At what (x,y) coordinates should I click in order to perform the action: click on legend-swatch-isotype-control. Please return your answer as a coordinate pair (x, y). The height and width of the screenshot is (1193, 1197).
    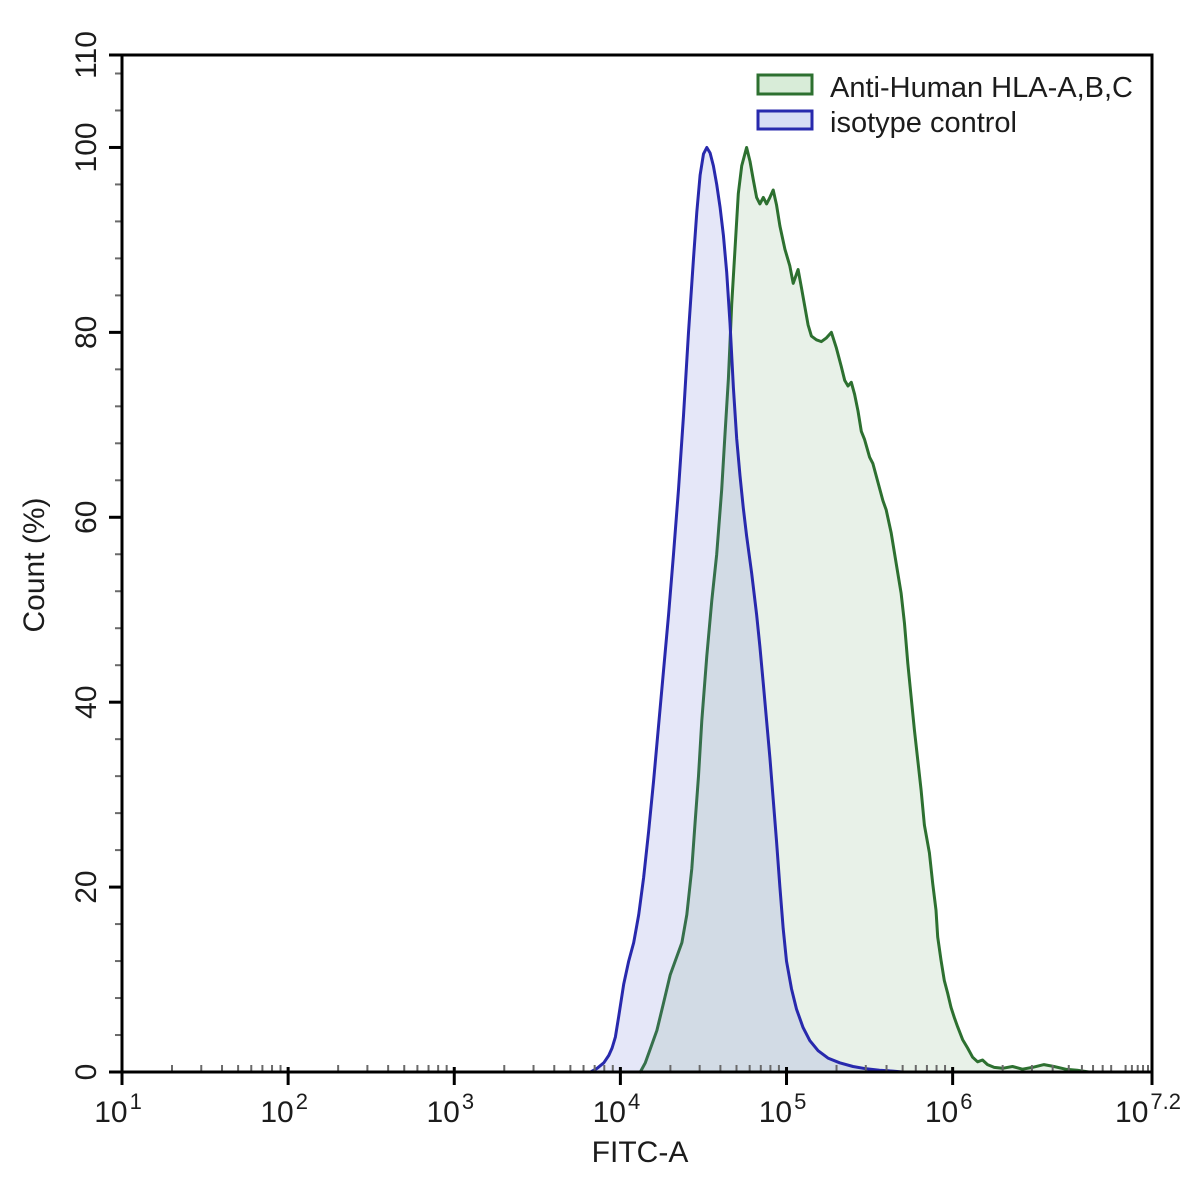
    Looking at the image, I should click on (785, 120).